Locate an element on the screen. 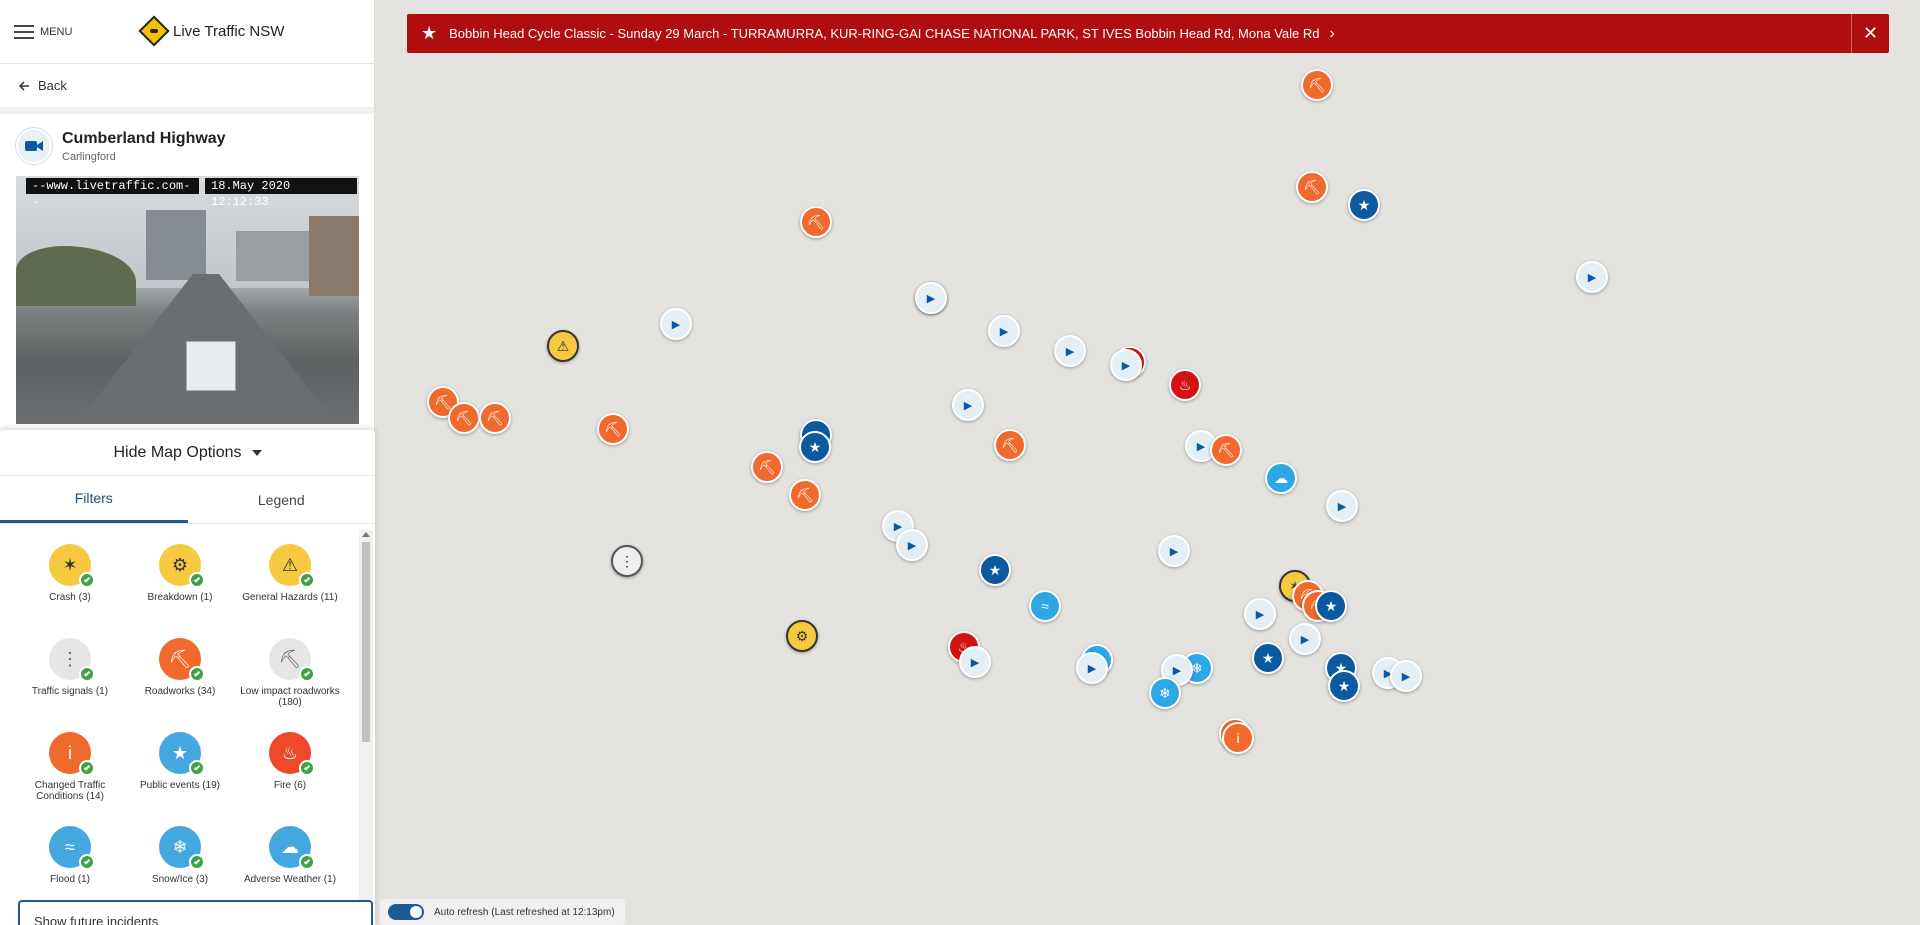 This screenshot has width=1920, height=925. filter-label: Changed Traffic Conditions (14) is located at coordinates (70, 791).